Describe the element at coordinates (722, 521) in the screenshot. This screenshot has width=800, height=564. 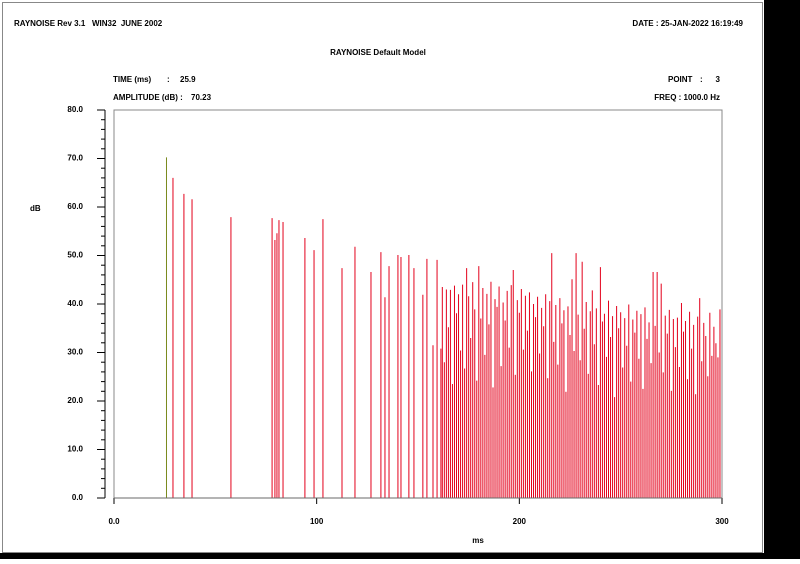
I see `x-tick-label: 300` at that location.